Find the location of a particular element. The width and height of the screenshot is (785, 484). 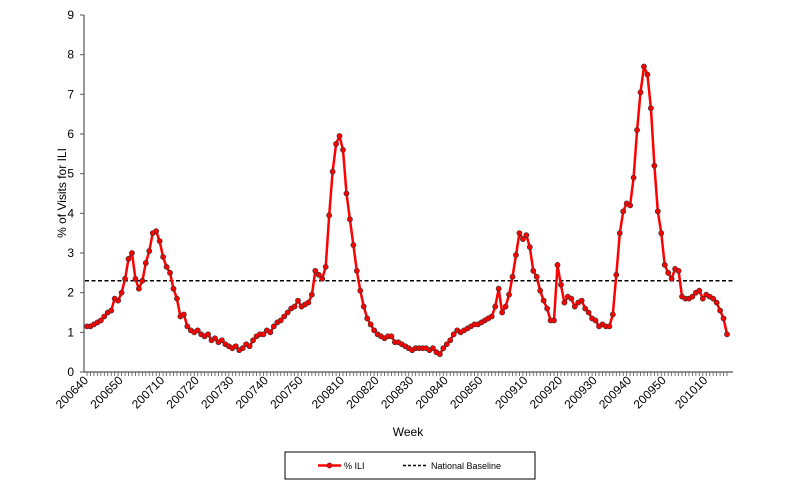

y-tick-label: 6 is located at coordinates (70, 134).